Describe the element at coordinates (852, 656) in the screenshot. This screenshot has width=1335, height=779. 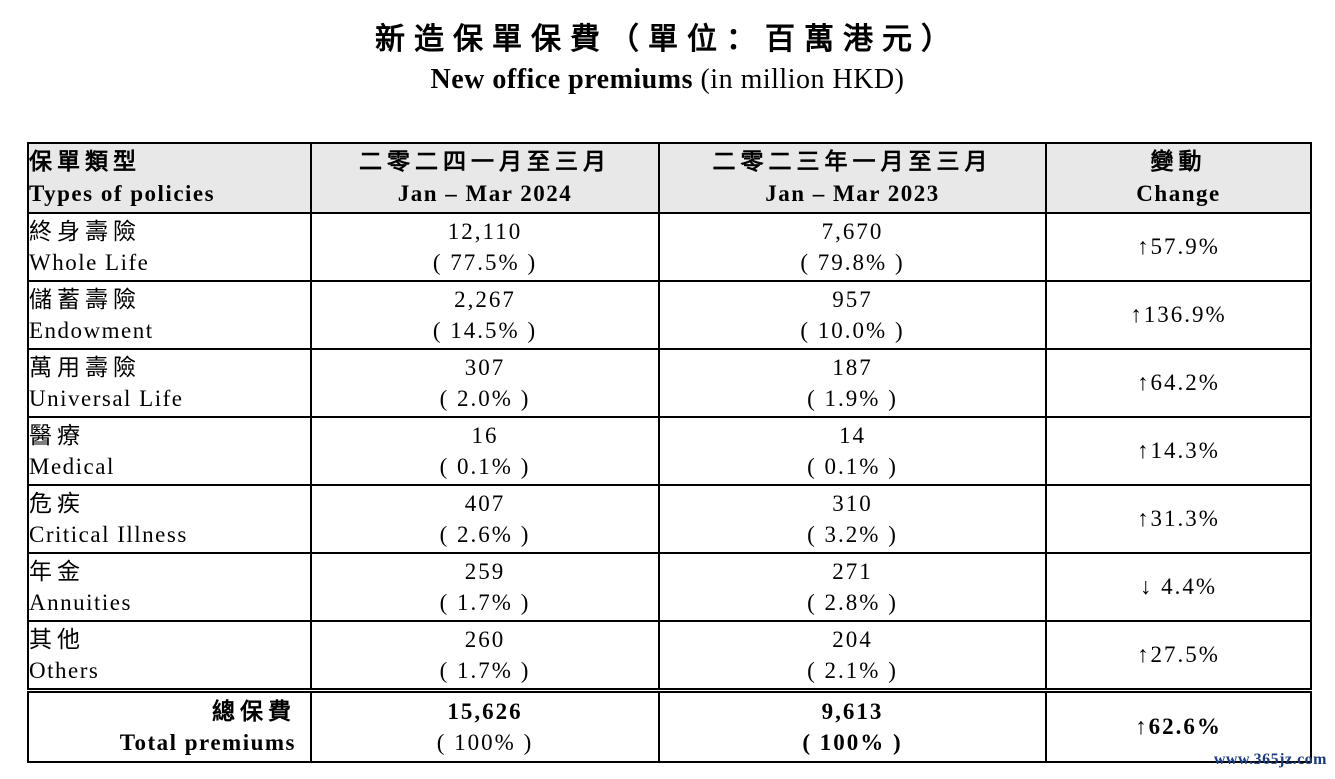
I see `value-2023-cell: 204 ( 2.1% )` at that location.